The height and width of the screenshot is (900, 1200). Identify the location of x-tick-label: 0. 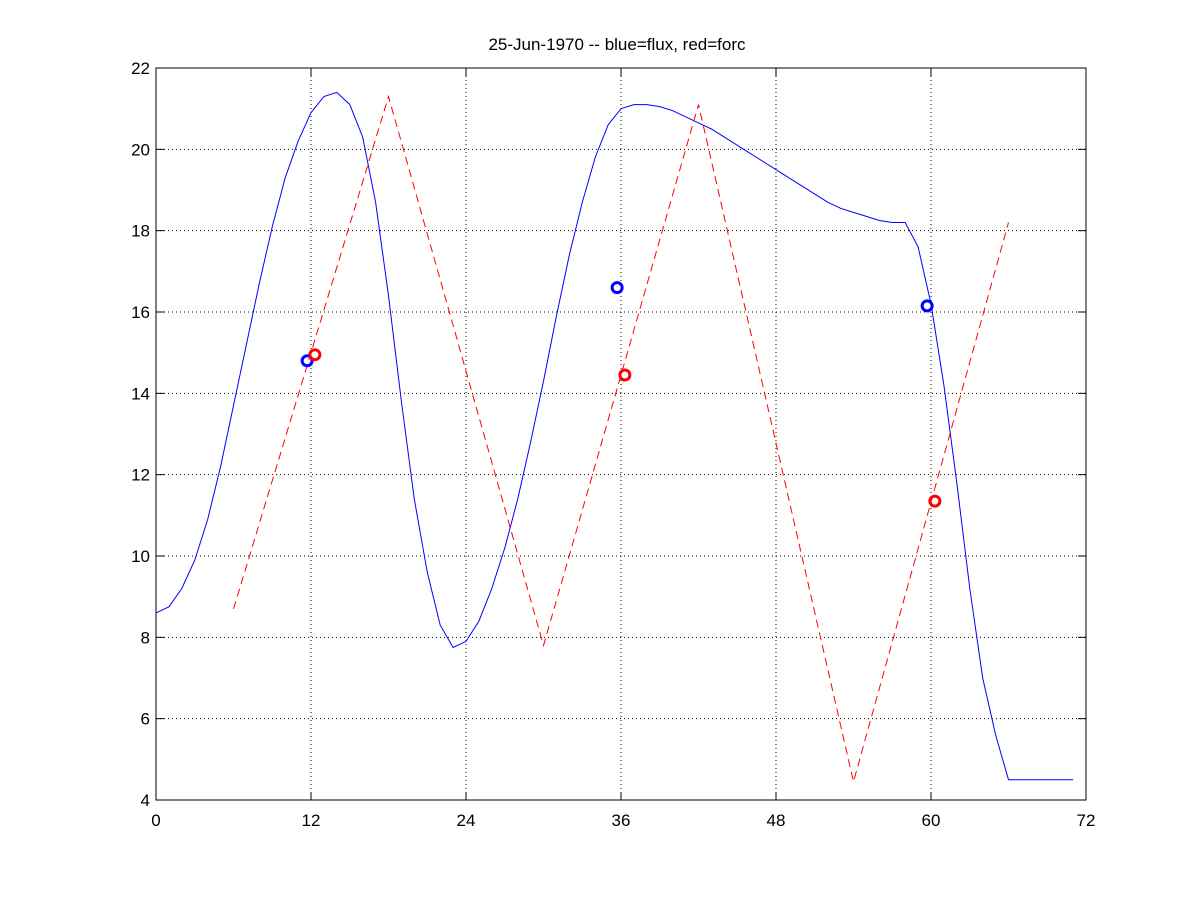
(155, 820).